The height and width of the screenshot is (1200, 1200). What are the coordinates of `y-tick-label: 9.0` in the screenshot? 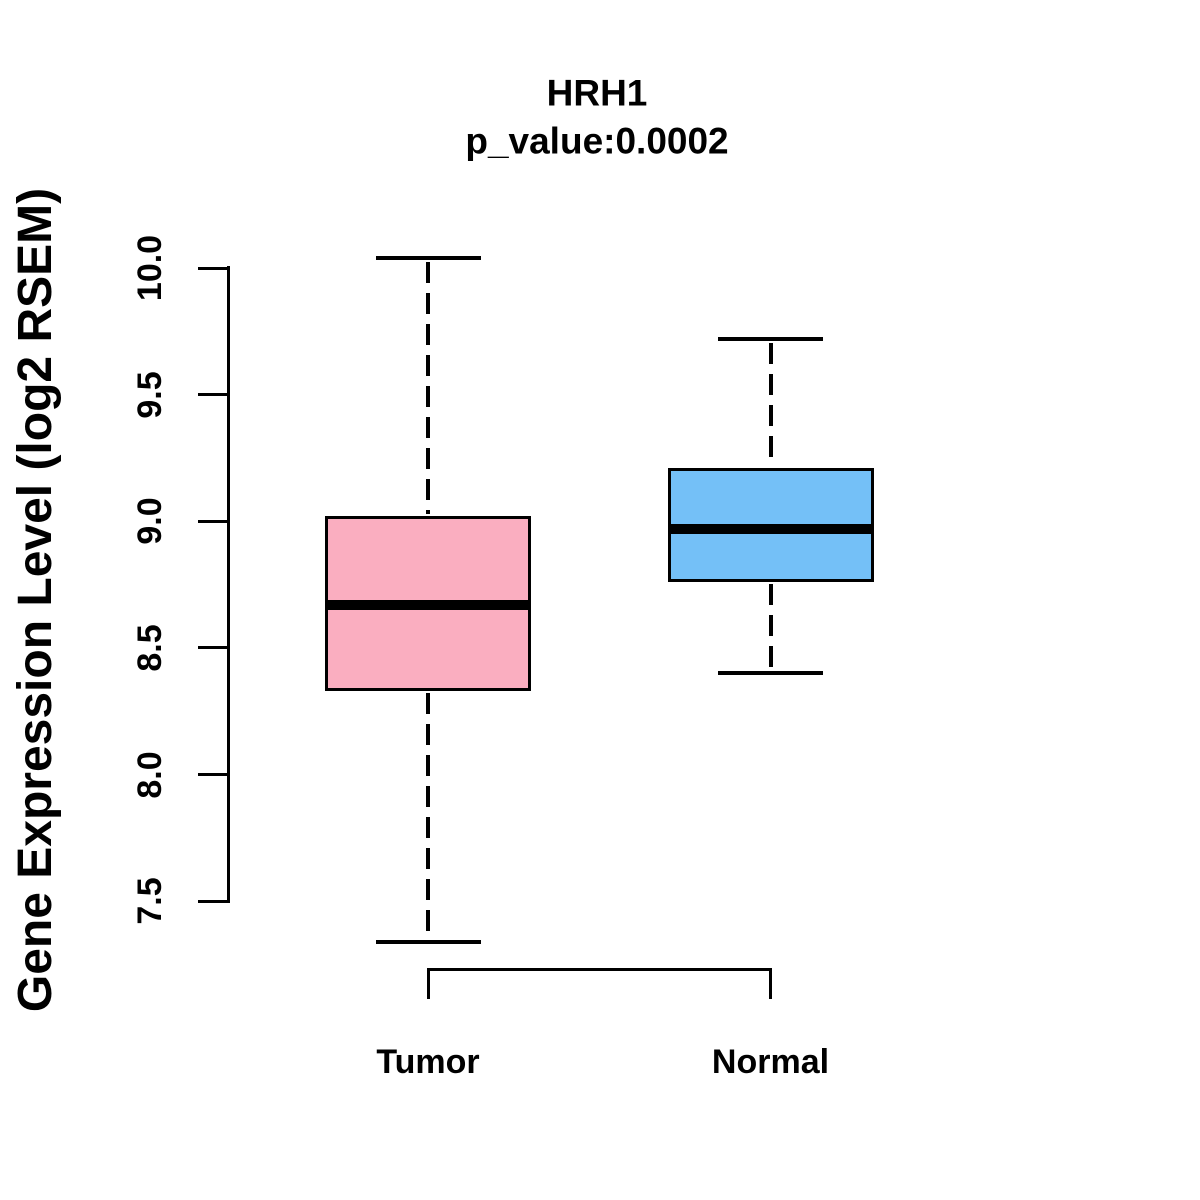 It's located at (150, 521).